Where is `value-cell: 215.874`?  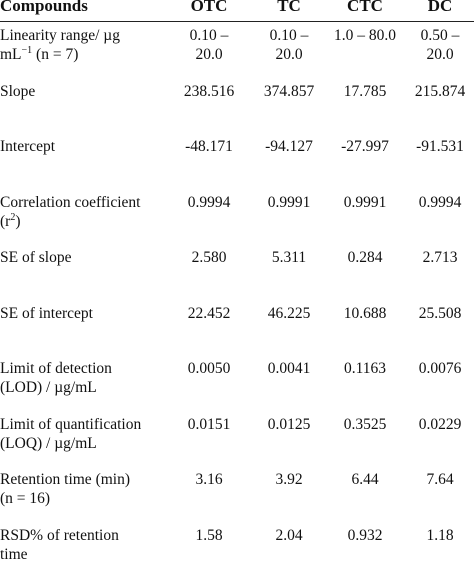 value-cell: 215.874 is located at coordinates (440, 91).